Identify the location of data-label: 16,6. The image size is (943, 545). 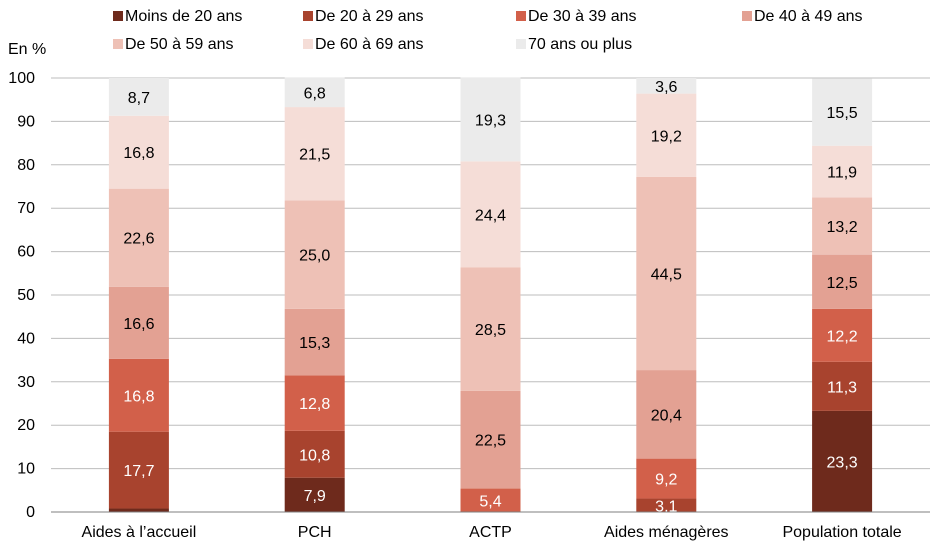
(138, 324).